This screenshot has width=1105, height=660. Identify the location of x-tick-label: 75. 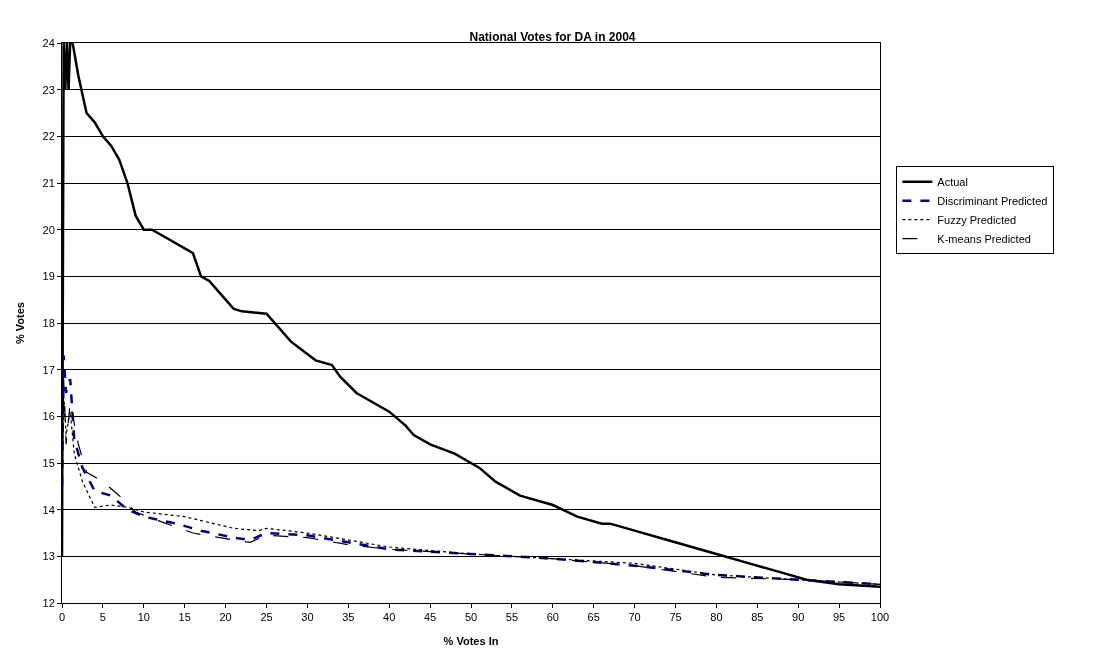
(675, 617).